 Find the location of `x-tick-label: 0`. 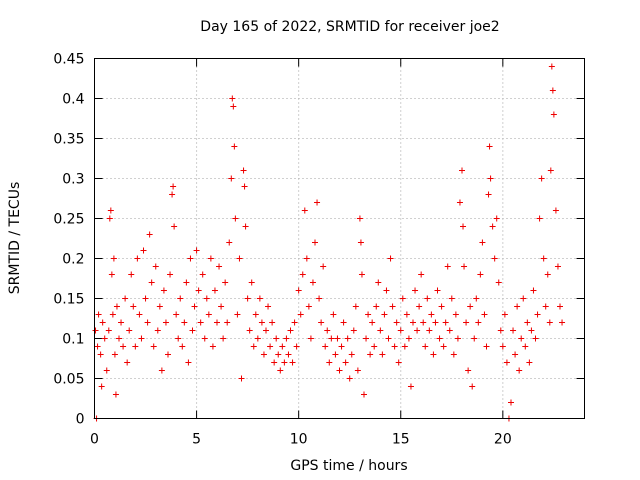

x-tick-label: 0 is located at coordinates (94, 440).